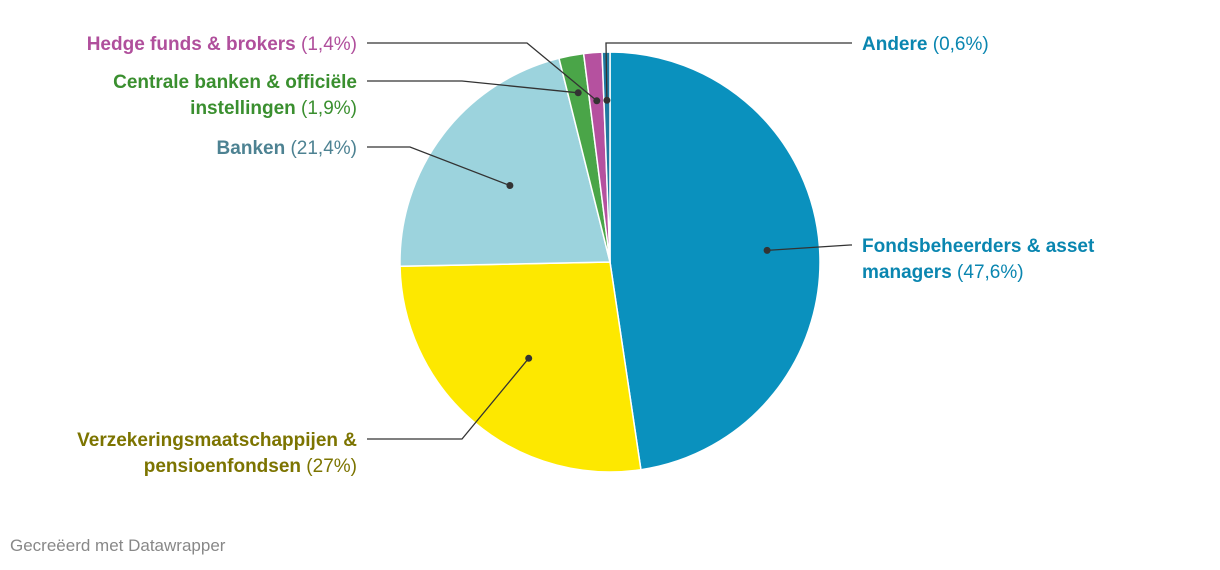  What do you see at coordinates (978, 259) in the screenshot?
I see `slice-label-fondsbeheerders-asset-managers: Fondsbeheerders & asset managers (47,6%)` at bounding box center [978, 259].